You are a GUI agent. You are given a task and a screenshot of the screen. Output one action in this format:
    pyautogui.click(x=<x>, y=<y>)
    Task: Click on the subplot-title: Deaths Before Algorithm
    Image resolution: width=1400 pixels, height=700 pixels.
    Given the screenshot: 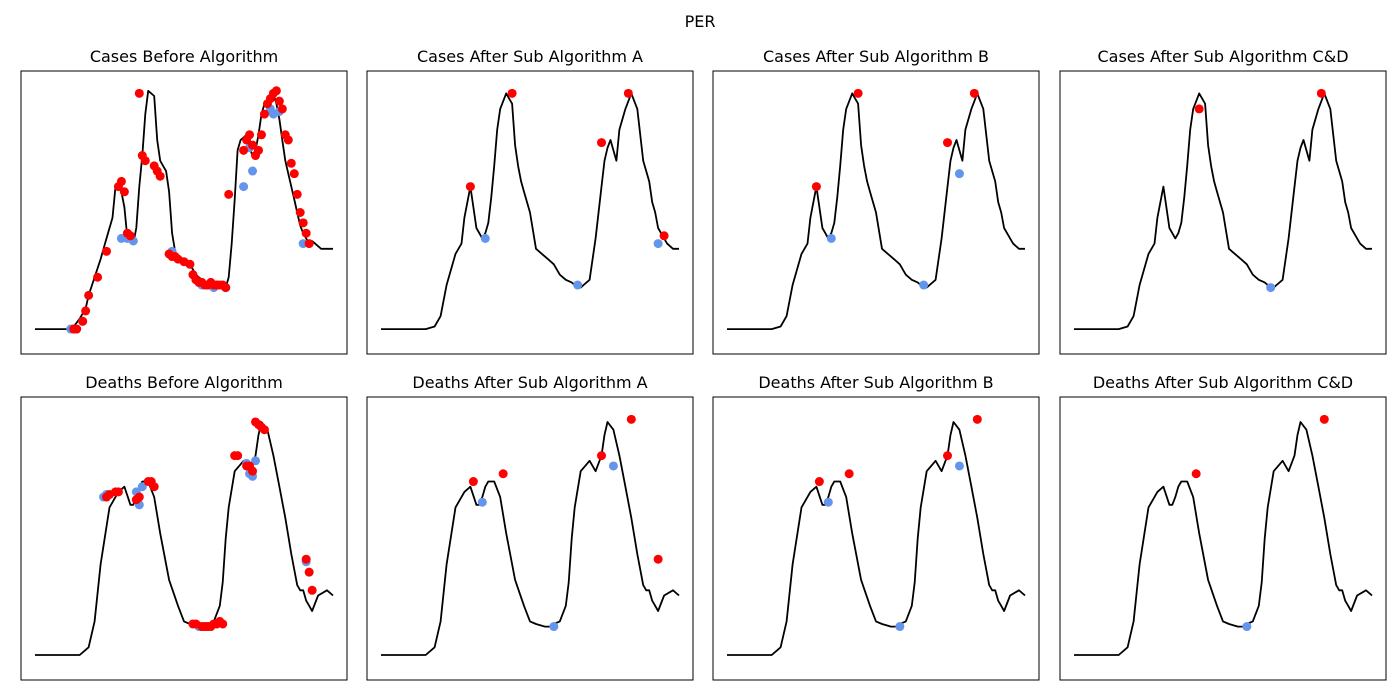 What is the action you would take?
    pyautogui.click(x=184, y=382)
    